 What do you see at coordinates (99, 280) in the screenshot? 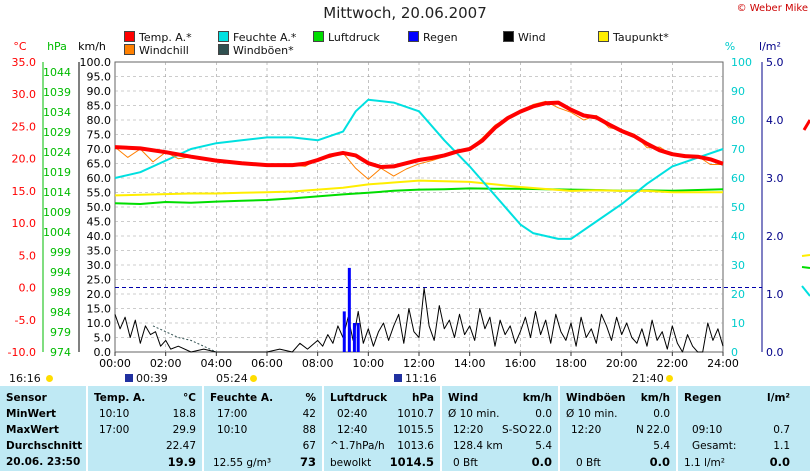
I see `wind-tick-label: 25.0` at bounding box center [99, 280].